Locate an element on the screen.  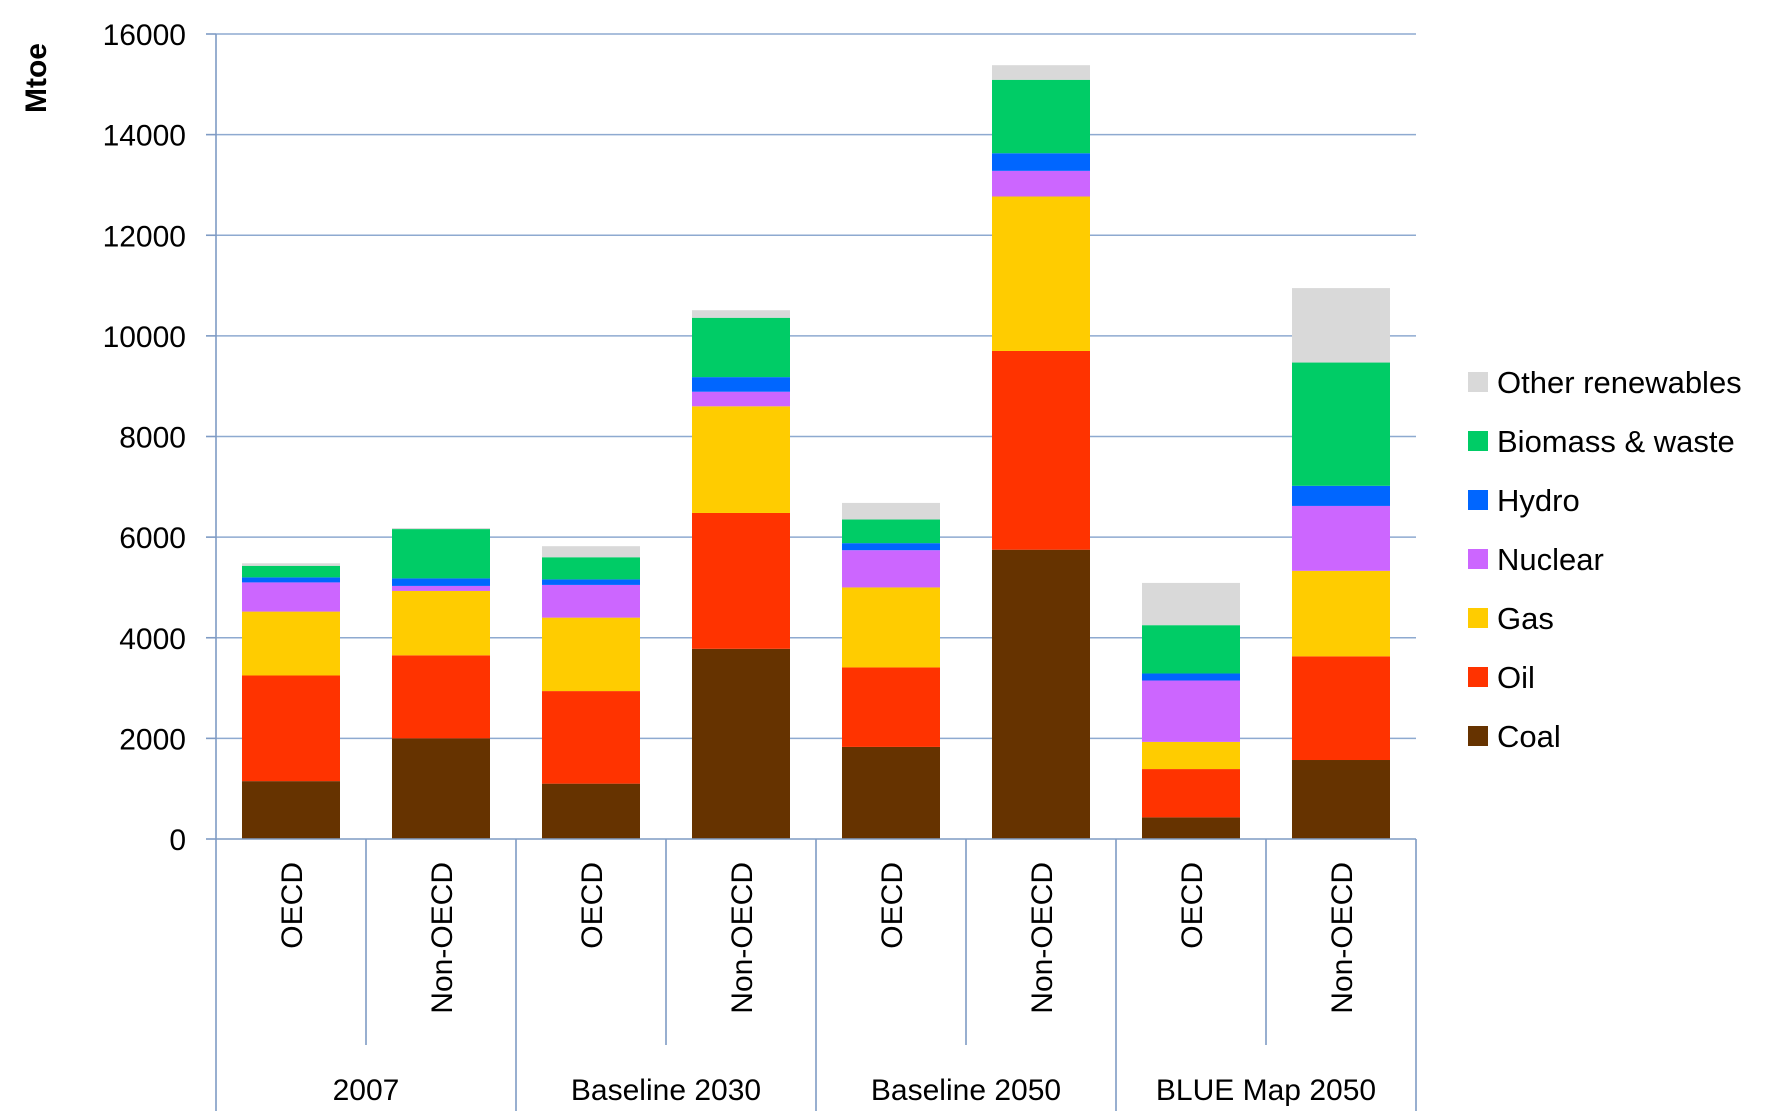
y-tick-label: 14000 is located at coordinates (144, 136).